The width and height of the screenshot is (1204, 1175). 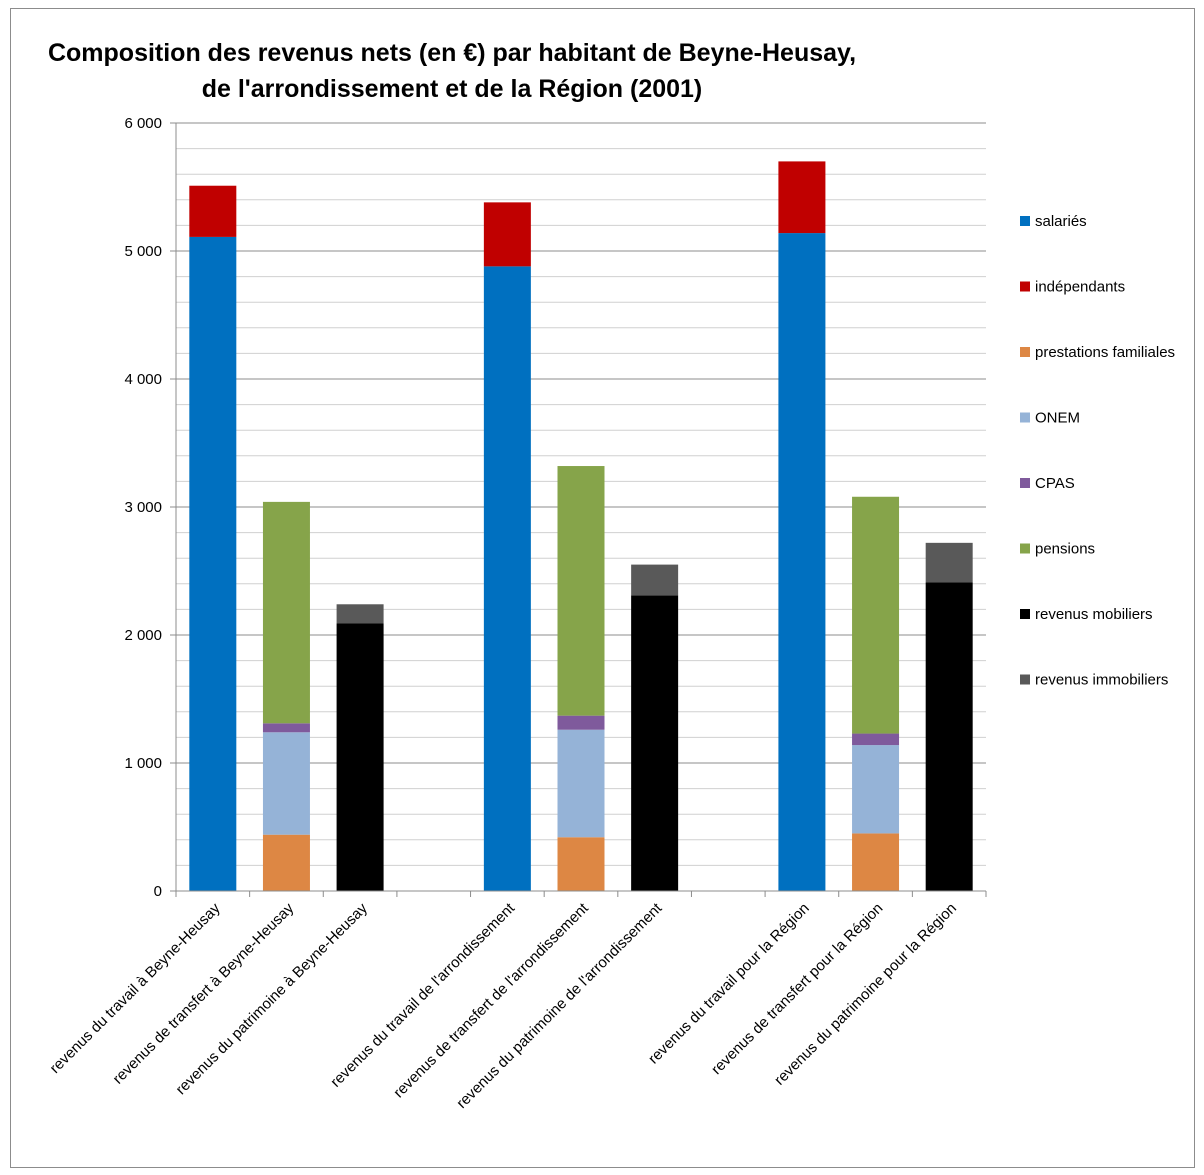 I want to click on legend-label: salariés, so click(x=1061, y=221).